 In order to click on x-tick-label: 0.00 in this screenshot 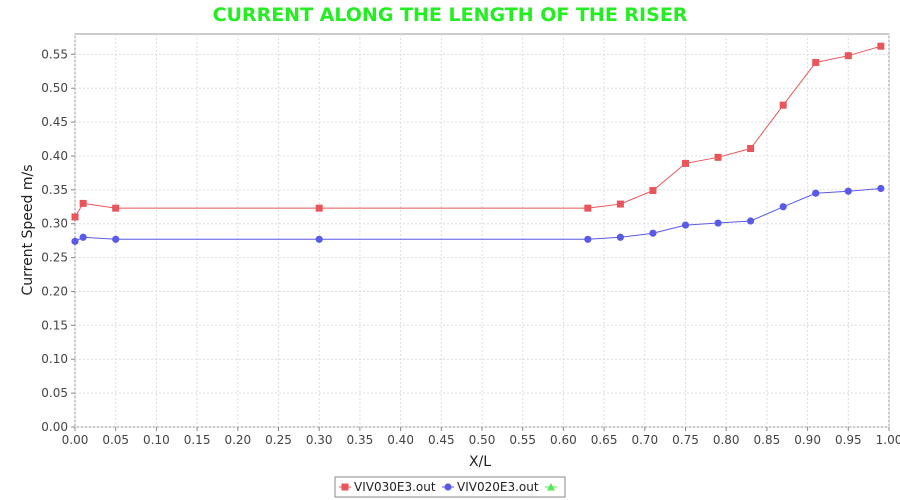, I will do `click(75, 440)`.